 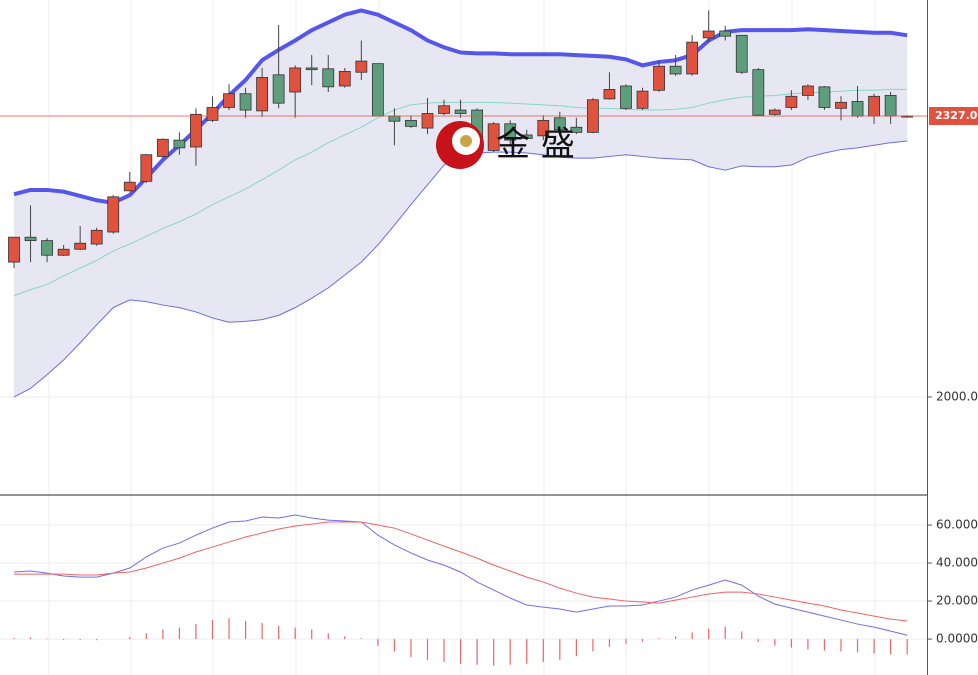 I want to click on y-tick-label: 0.0000, so click(x=957, y=639).